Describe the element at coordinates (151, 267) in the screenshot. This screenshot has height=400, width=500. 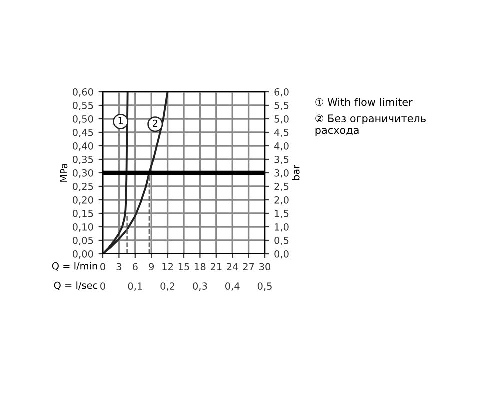
I see `x-tick-label: 9` at that location.